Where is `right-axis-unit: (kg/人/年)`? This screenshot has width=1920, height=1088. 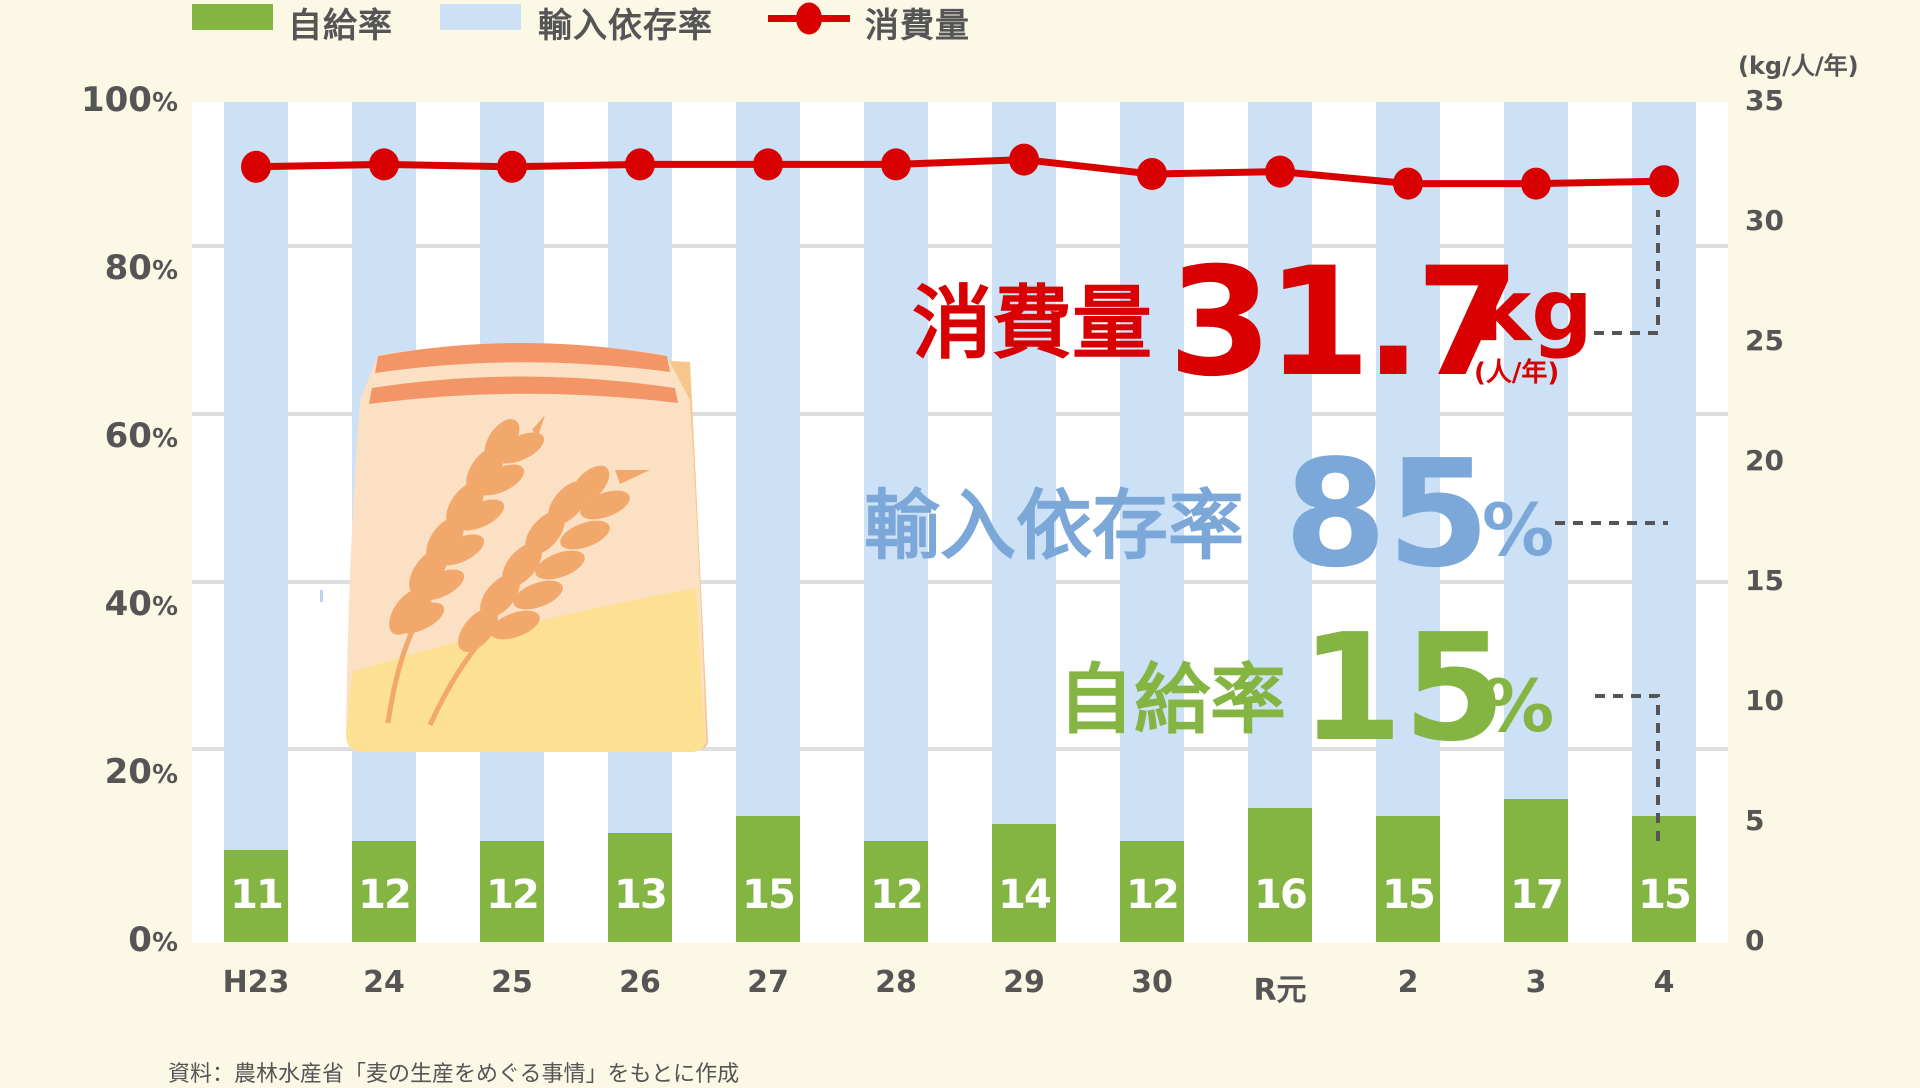
right-axis-unit: (kg/人/年) is located at coordinates (1798, 66).